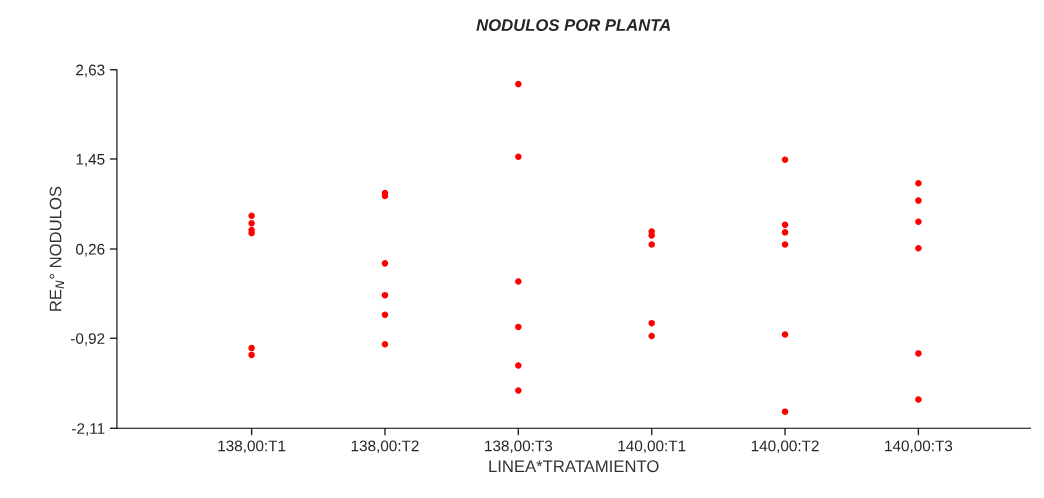  Describe the element at coordinates (87, 339) in the screenshot. I see `y-tick-label: -0,92` at that location.